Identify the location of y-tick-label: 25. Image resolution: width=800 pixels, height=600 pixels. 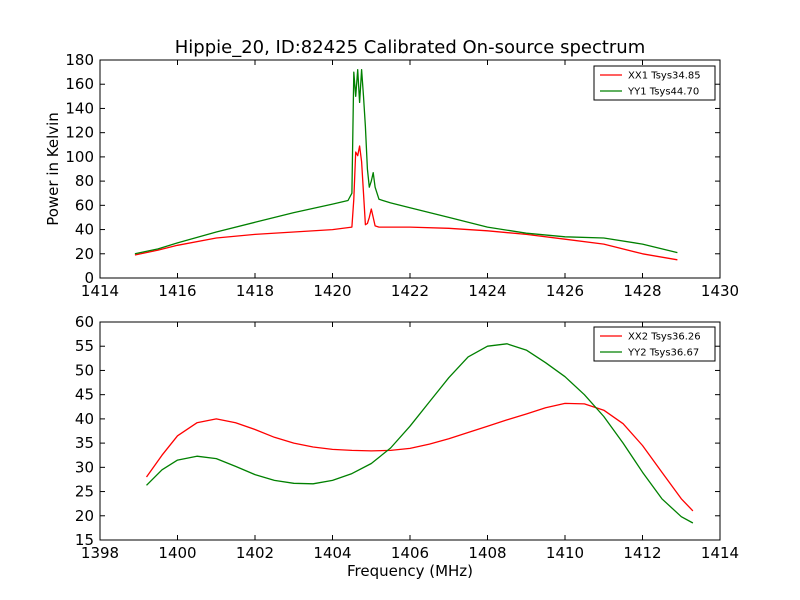
(84, 492).